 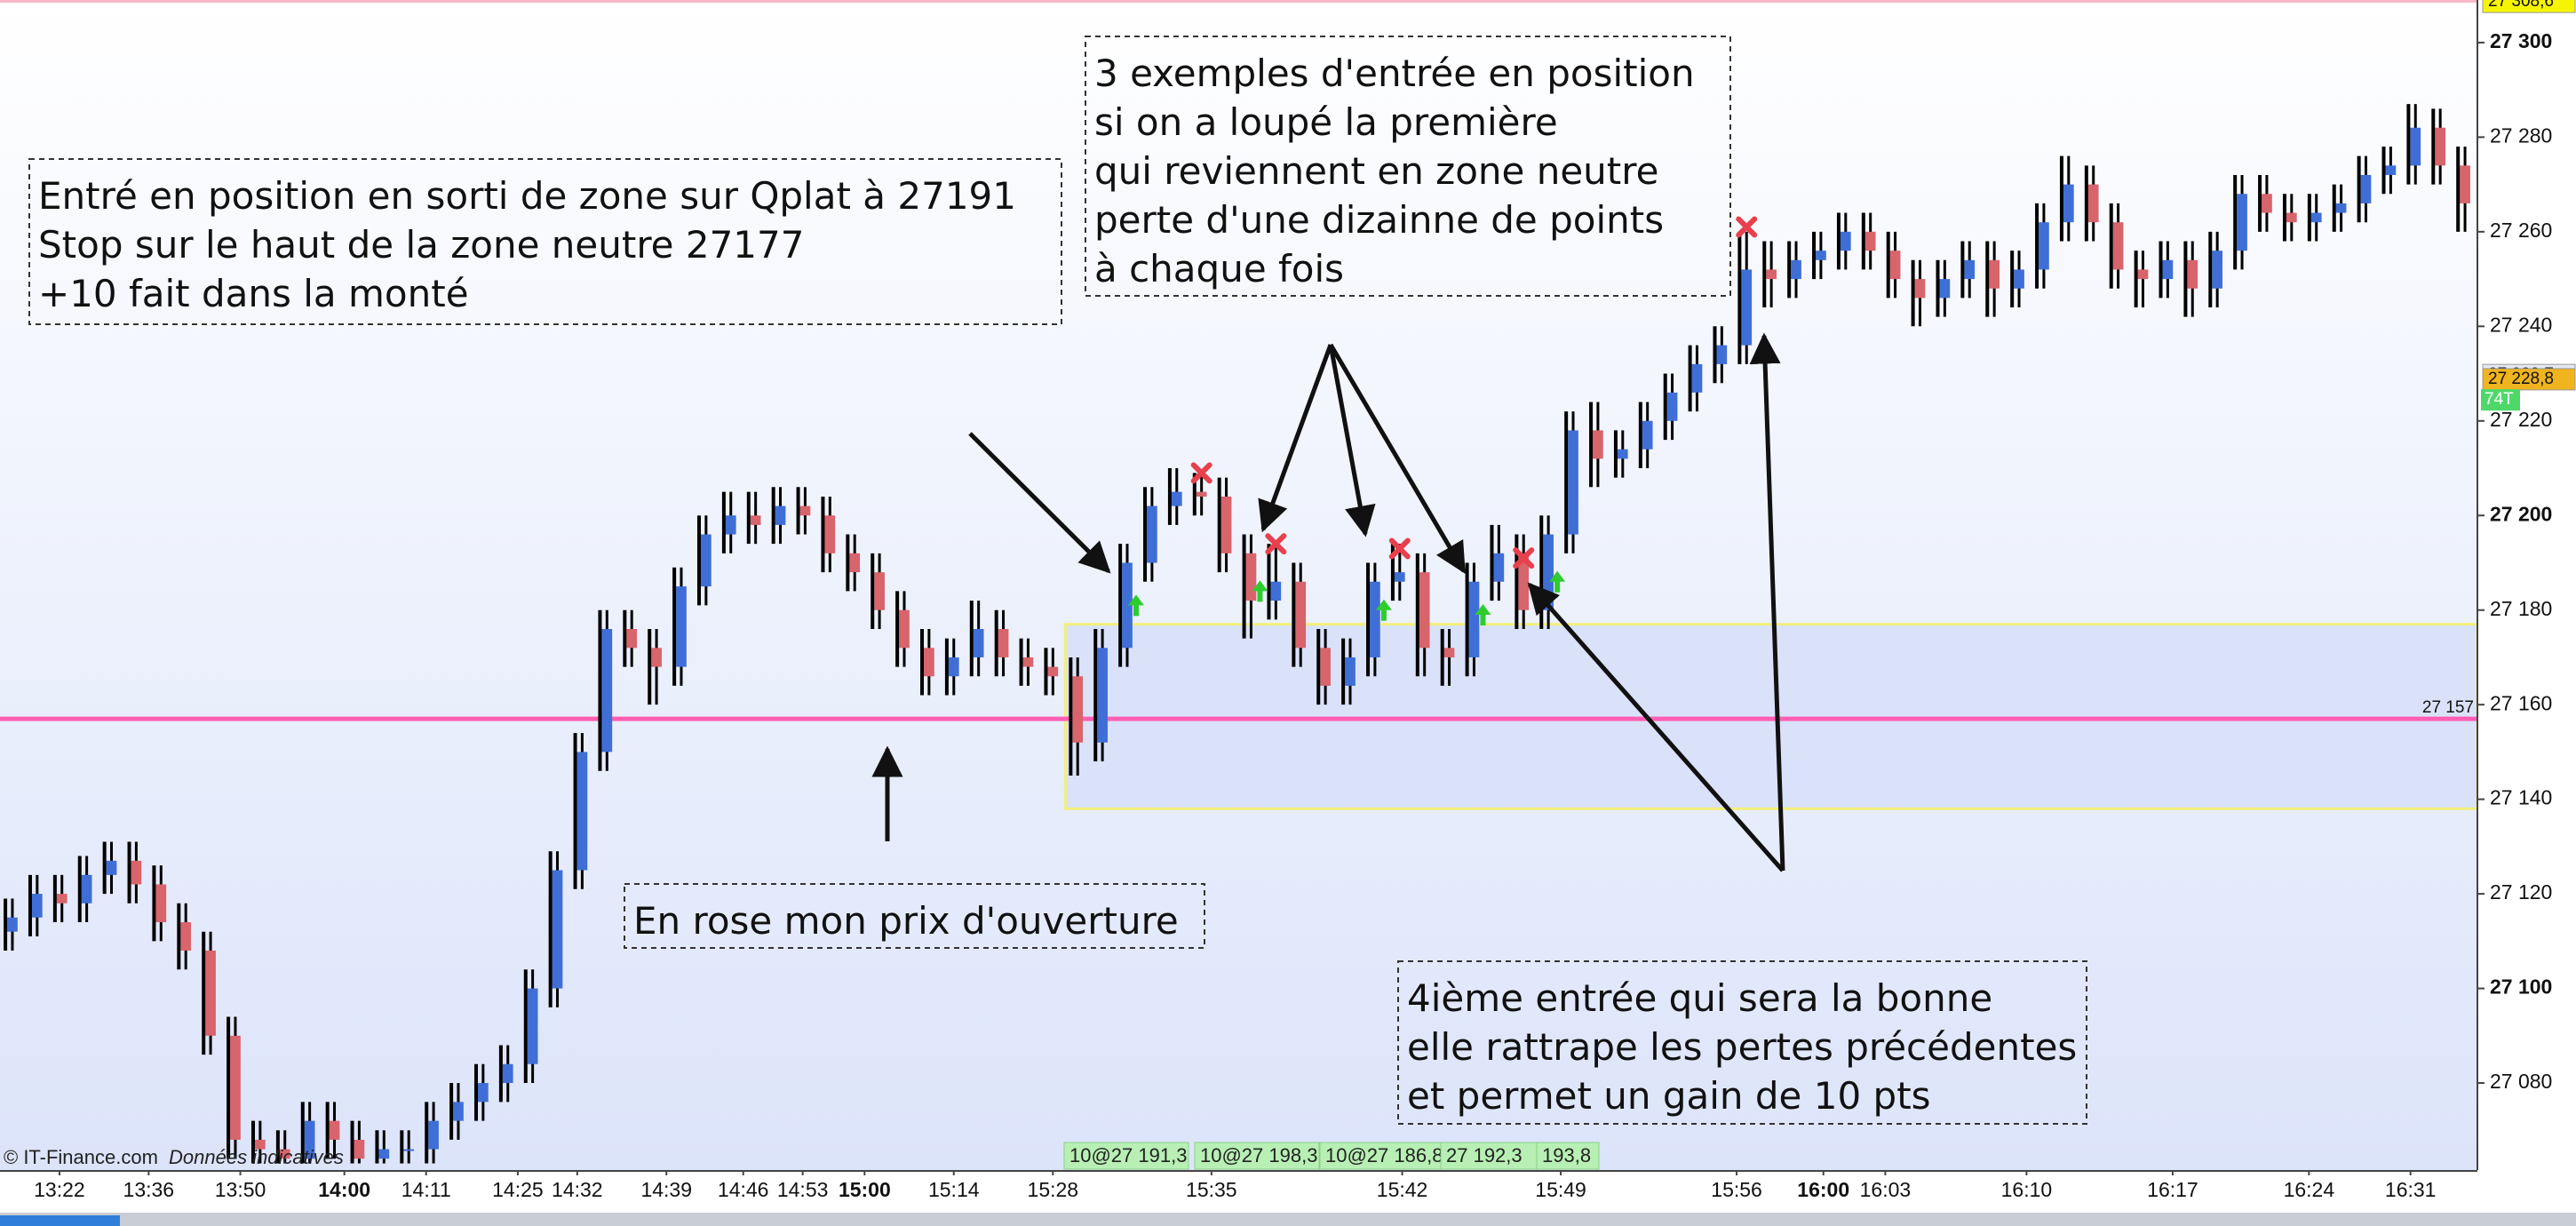 What do you see at coordinates (2521, 5) in the screenshot?
I see `price-marker-label: 27 308,6` at bounding box center [2521, 5].